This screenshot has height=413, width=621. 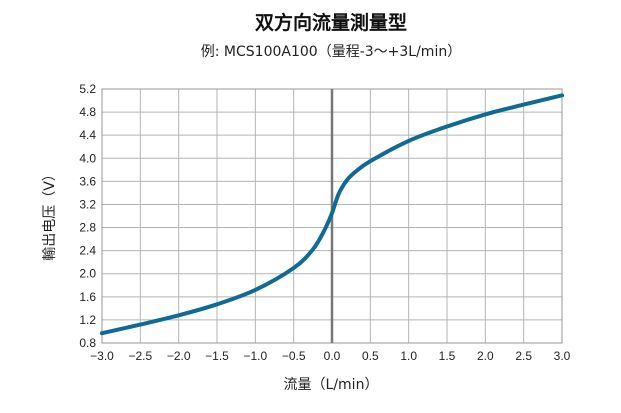 What do you see at coordinates (179, 356) in the screenshot?
I see `x-tick-label: −2.0` at bounding box center [179, 356].